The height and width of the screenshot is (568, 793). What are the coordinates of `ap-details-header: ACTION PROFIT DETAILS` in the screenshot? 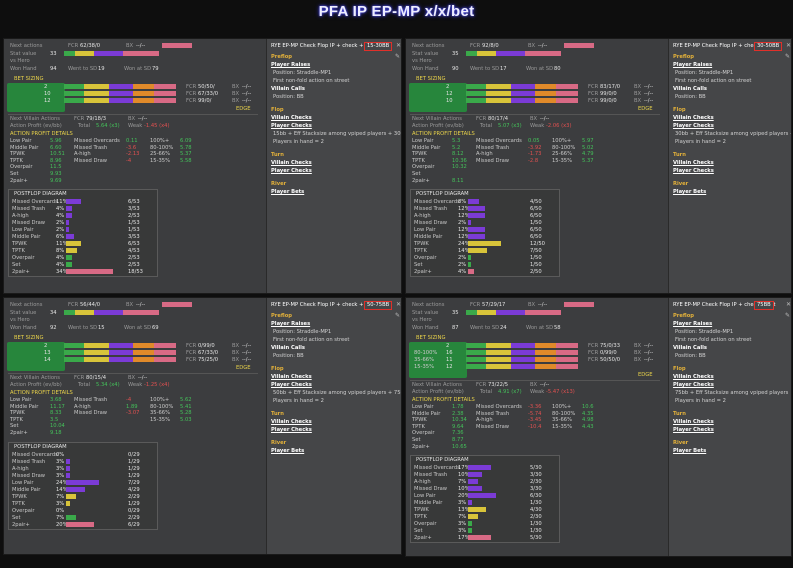 It's located at (41, 393).